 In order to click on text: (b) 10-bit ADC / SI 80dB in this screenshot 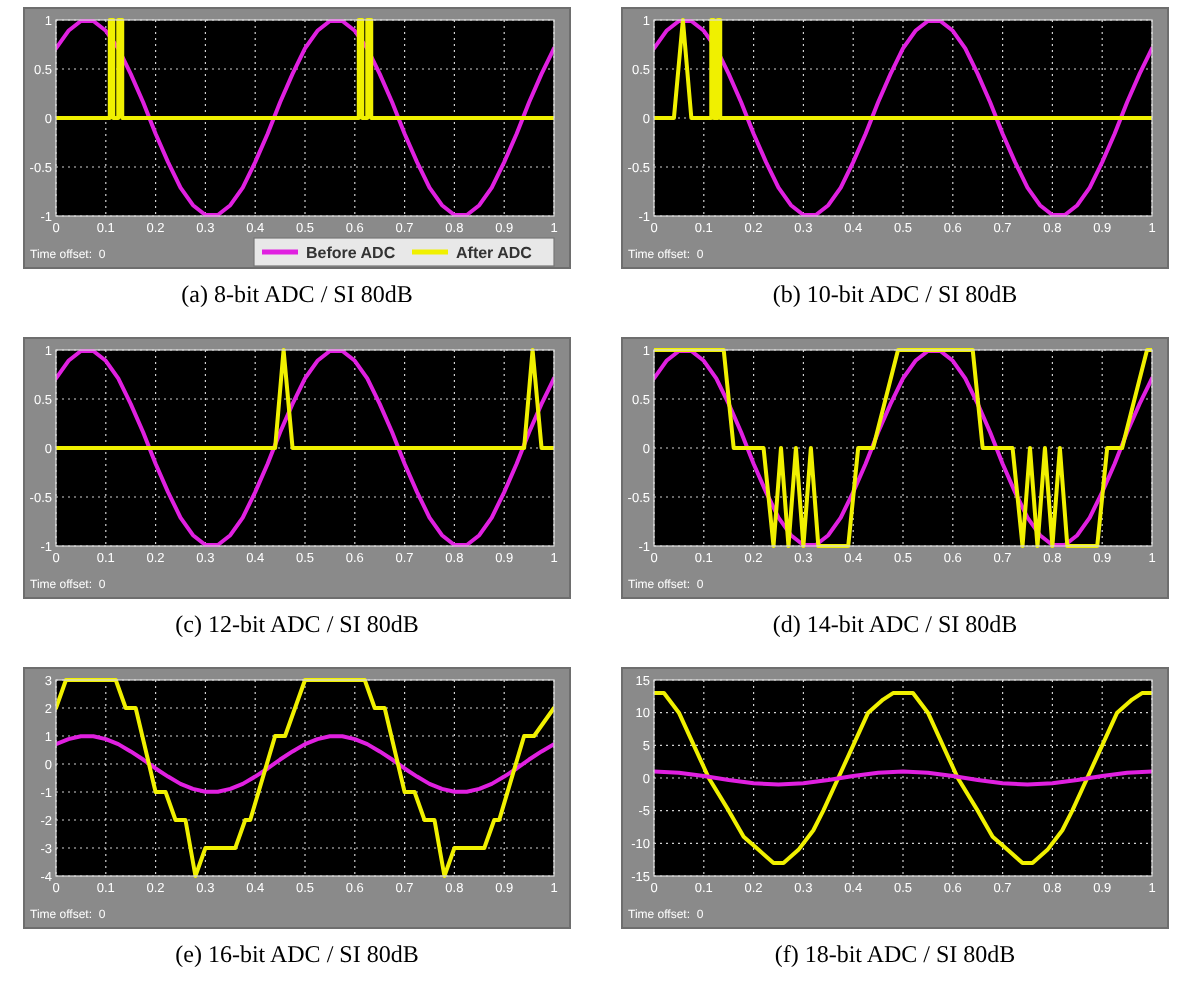, I will do `click(895, 294)`.